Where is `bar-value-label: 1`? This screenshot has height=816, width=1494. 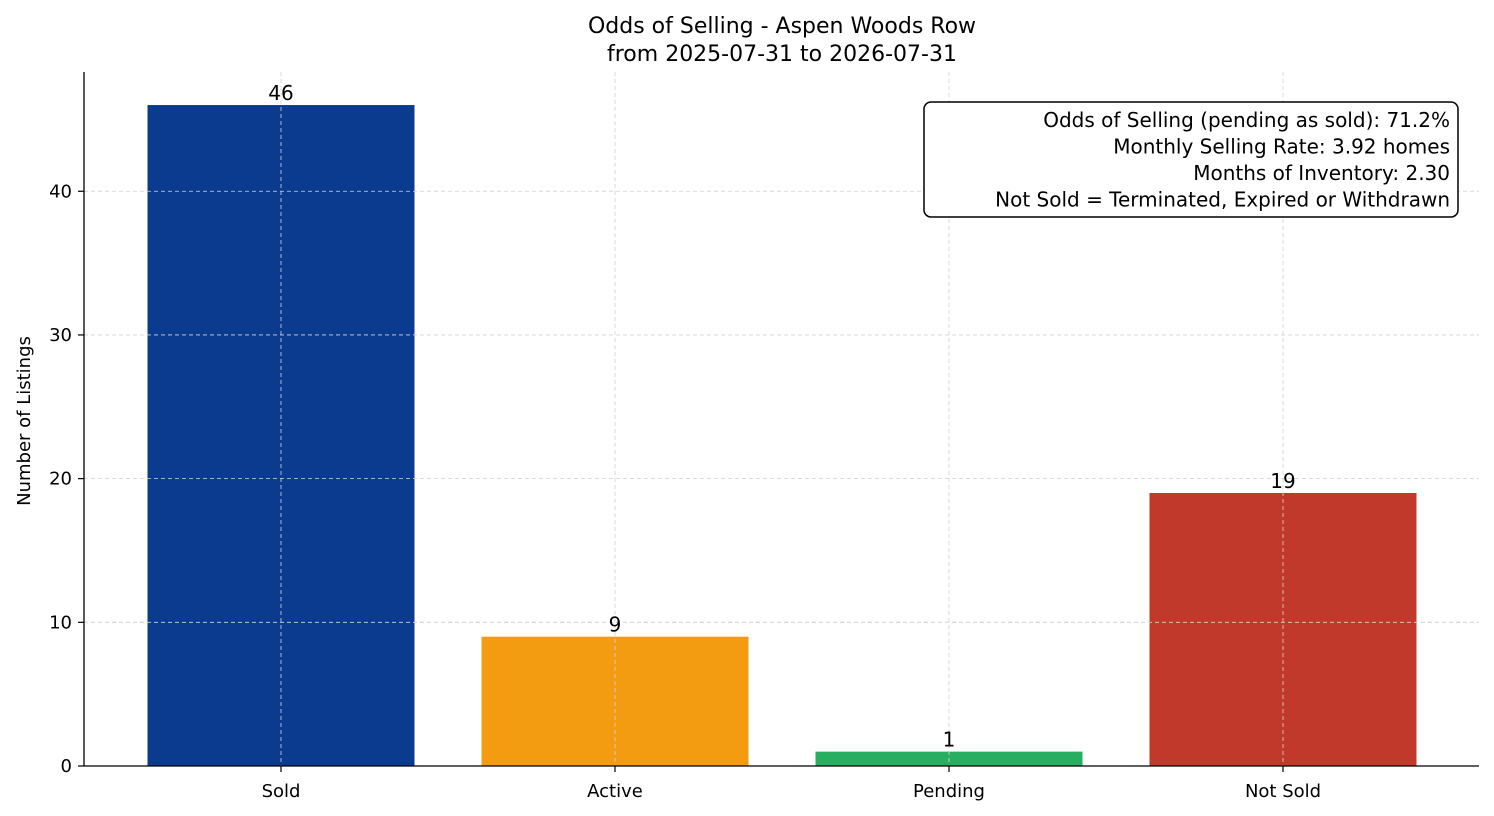
bar-value-label: 1 is located at coordinates (949, 740).